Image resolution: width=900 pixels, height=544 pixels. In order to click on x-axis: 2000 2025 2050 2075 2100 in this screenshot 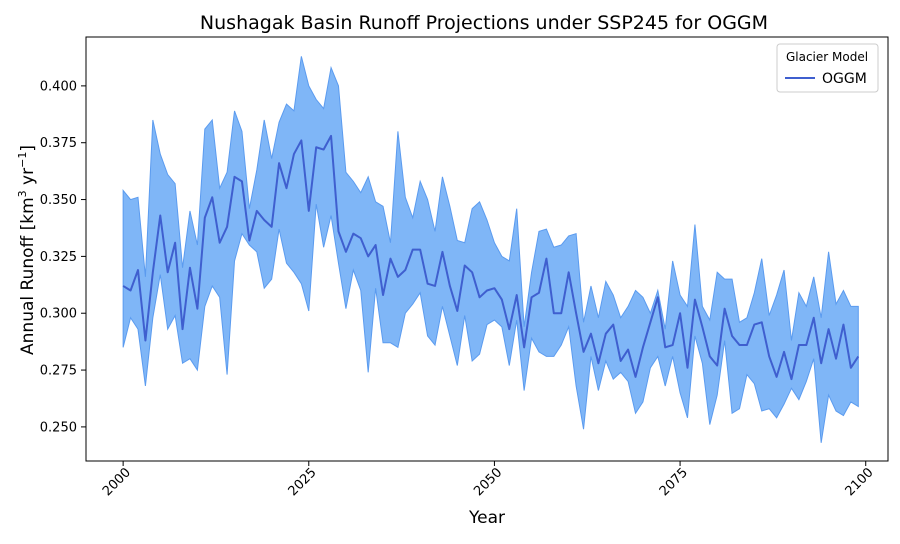, I will do `click(488, 480)`.